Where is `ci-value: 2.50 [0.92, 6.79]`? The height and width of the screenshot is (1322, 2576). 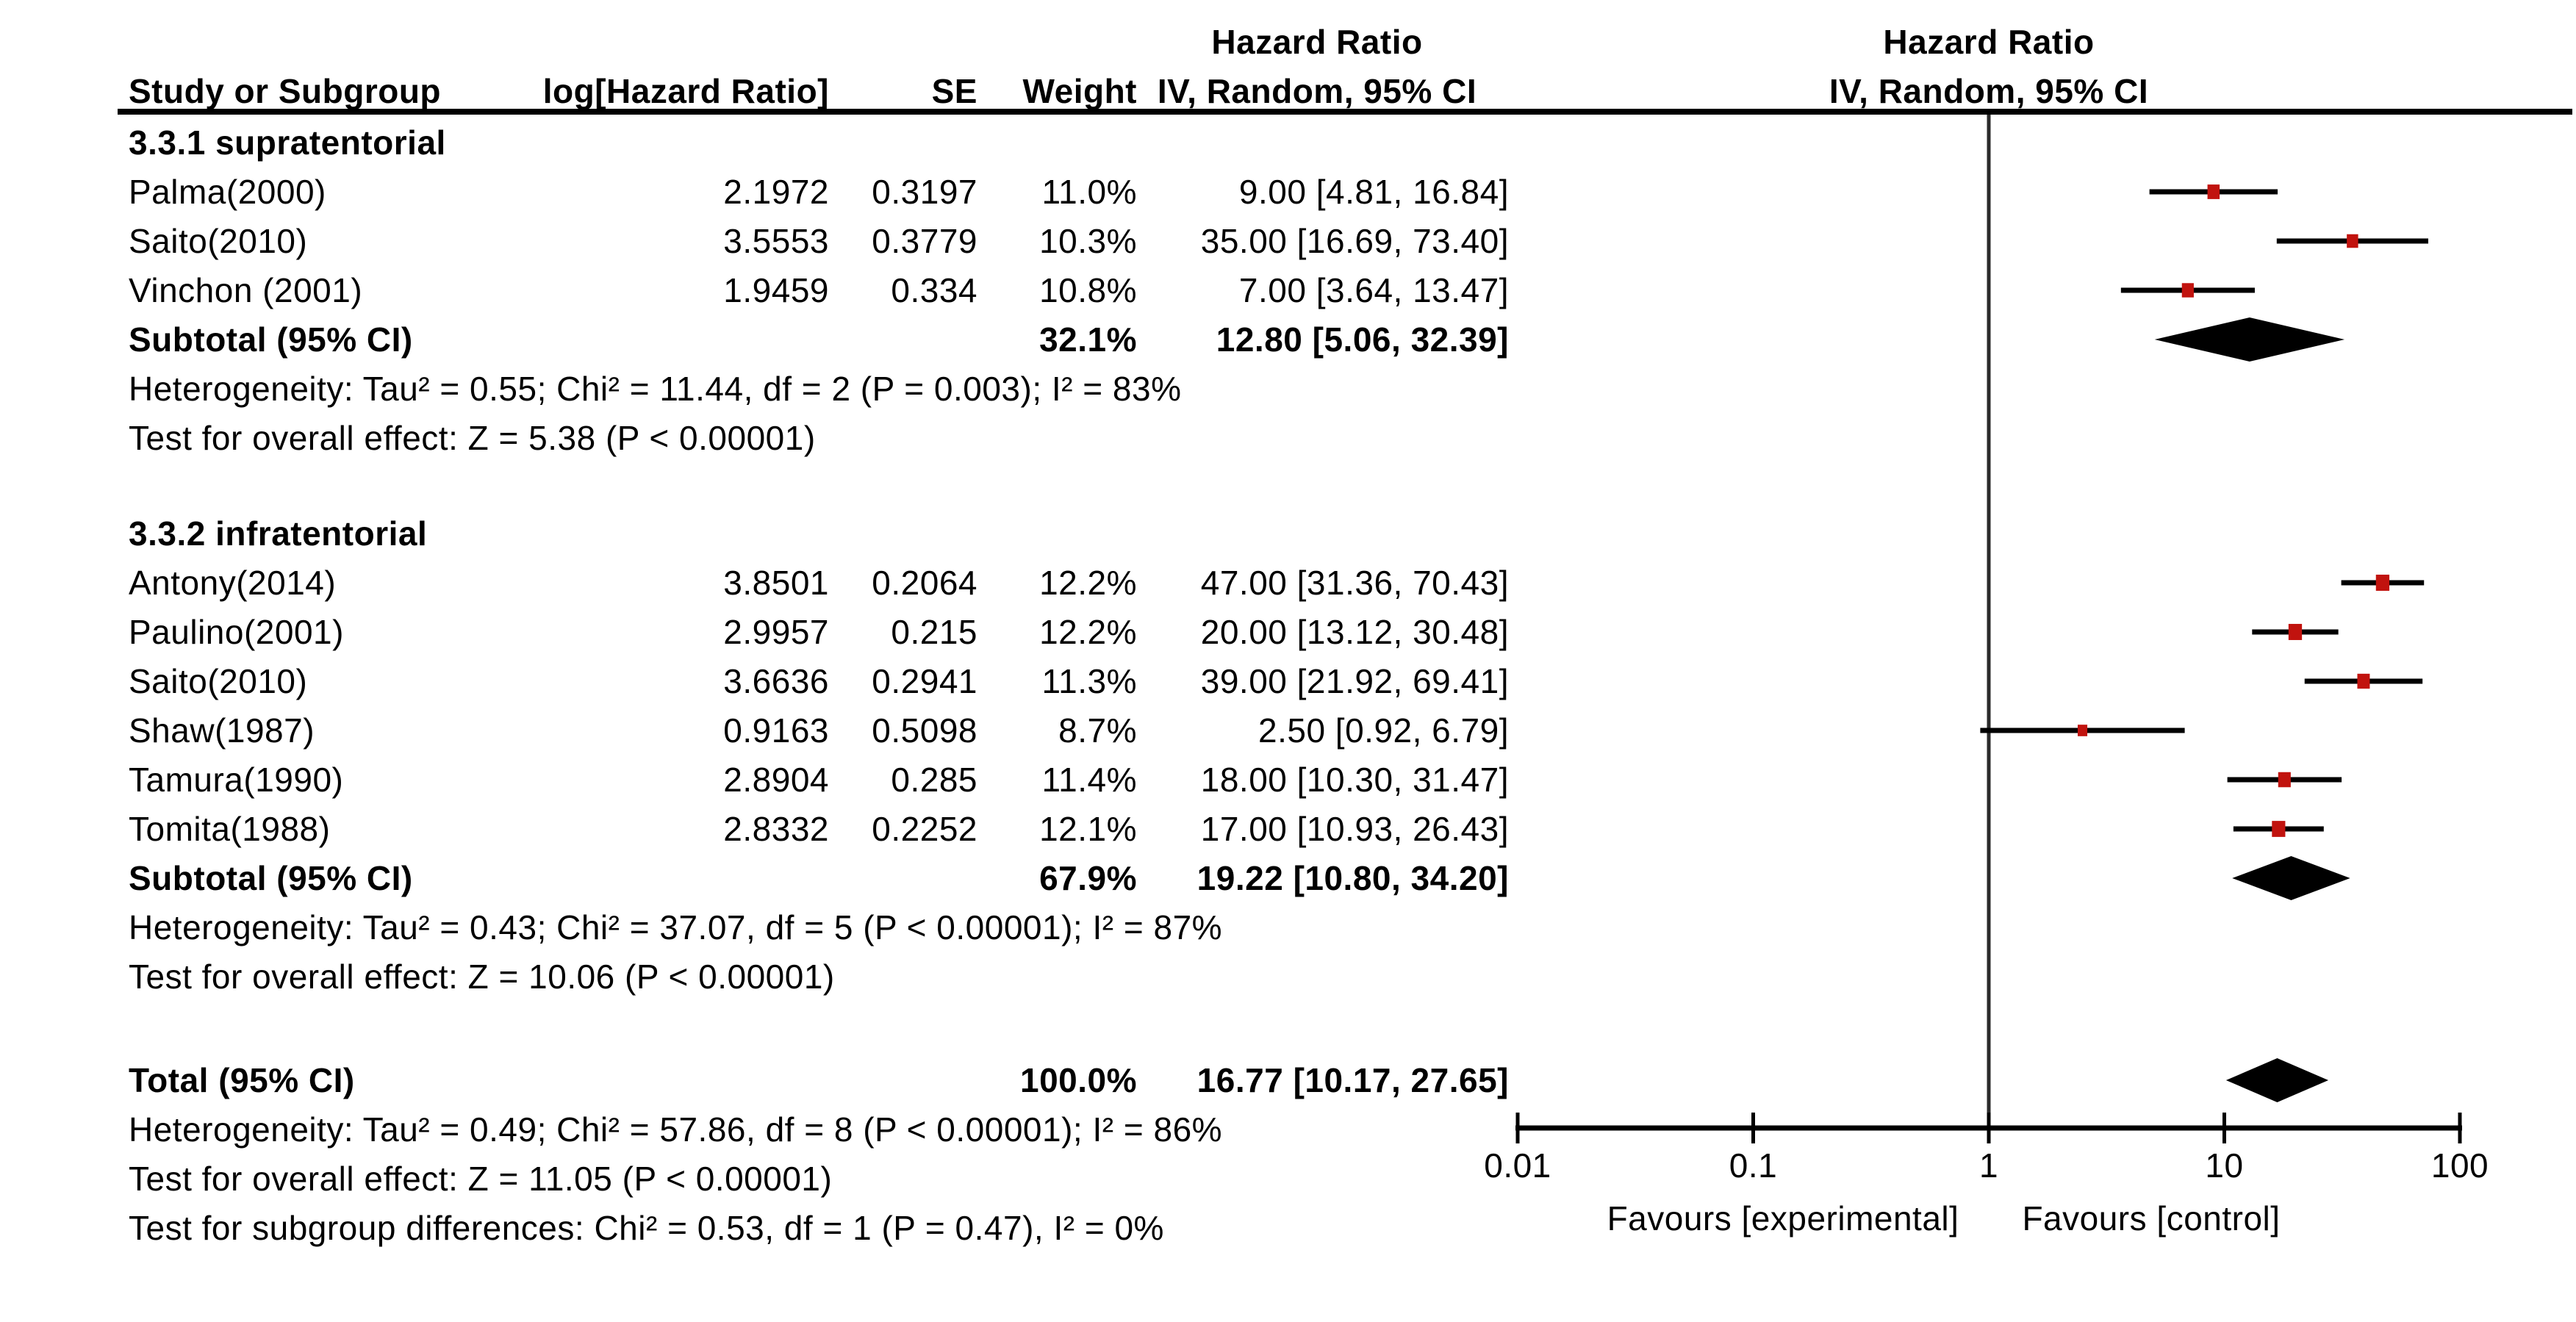
ci-value: 2.50 [0.92, 6.79] is located at coordinates (1383, 730).